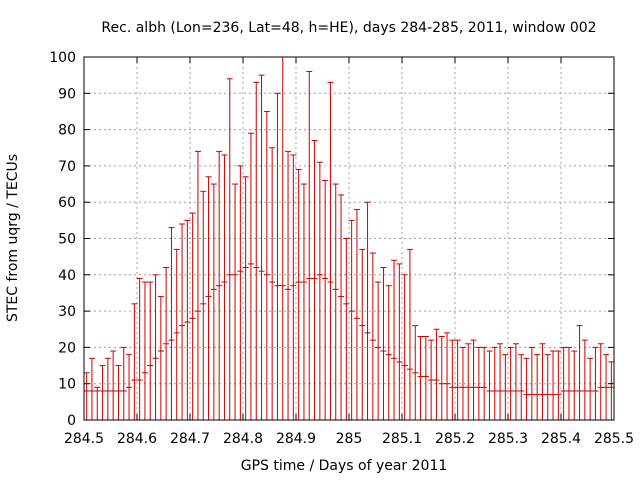  Describe the element at coordinates (71, 421) in the screenshot. I see `y-tick-label: 0` at that location.